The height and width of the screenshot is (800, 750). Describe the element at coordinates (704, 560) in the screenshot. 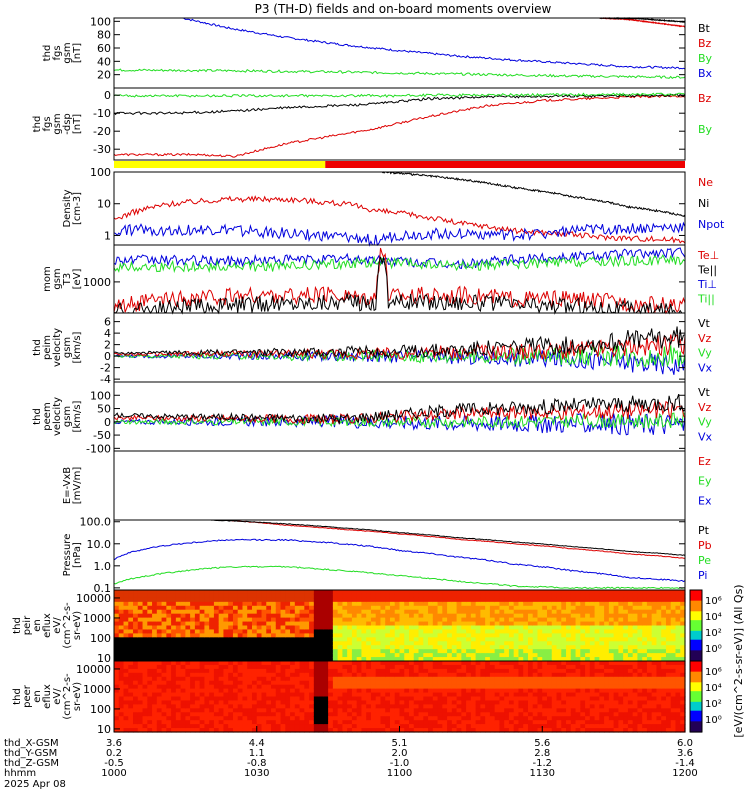

I see `legend-label: Pe` at that location.